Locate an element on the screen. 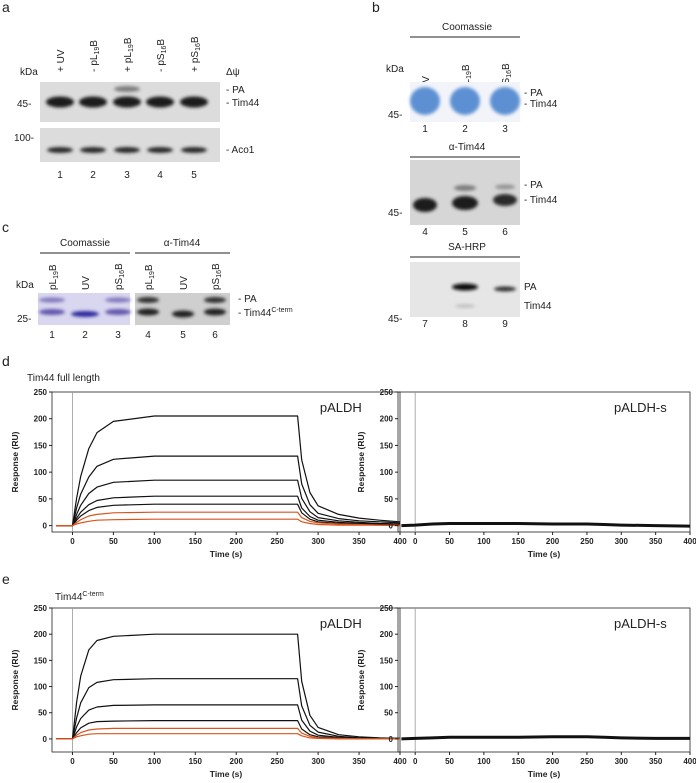  lane-label: UV is located at coordinates (184, 283).